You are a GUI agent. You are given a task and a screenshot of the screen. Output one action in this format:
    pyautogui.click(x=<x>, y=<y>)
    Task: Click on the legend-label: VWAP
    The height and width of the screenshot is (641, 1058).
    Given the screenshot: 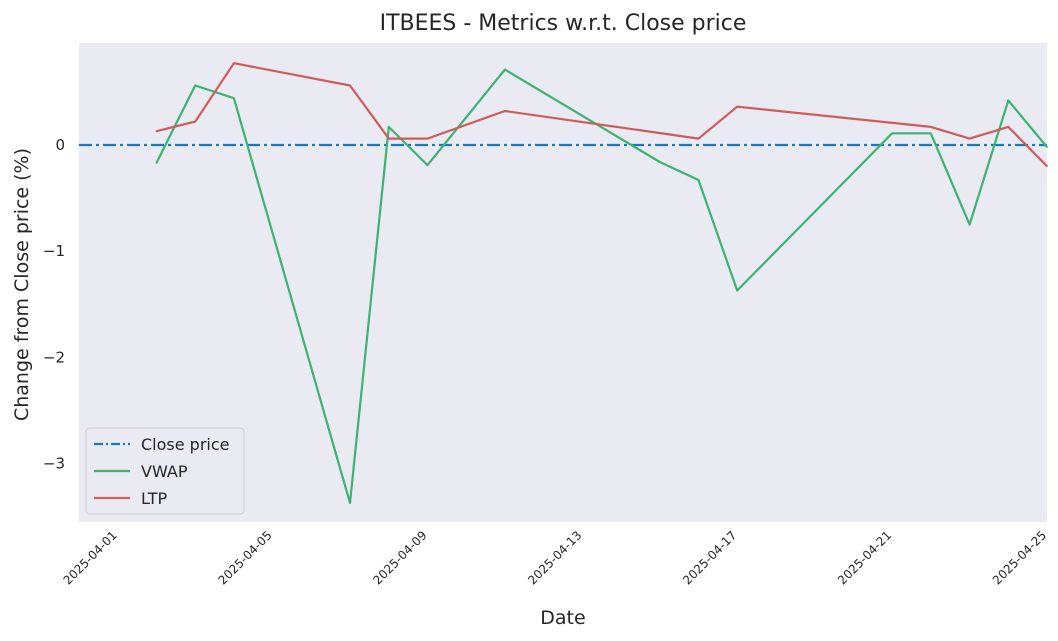 What is the action you would take?
    pyautogui.click(x=164, y=471)
    